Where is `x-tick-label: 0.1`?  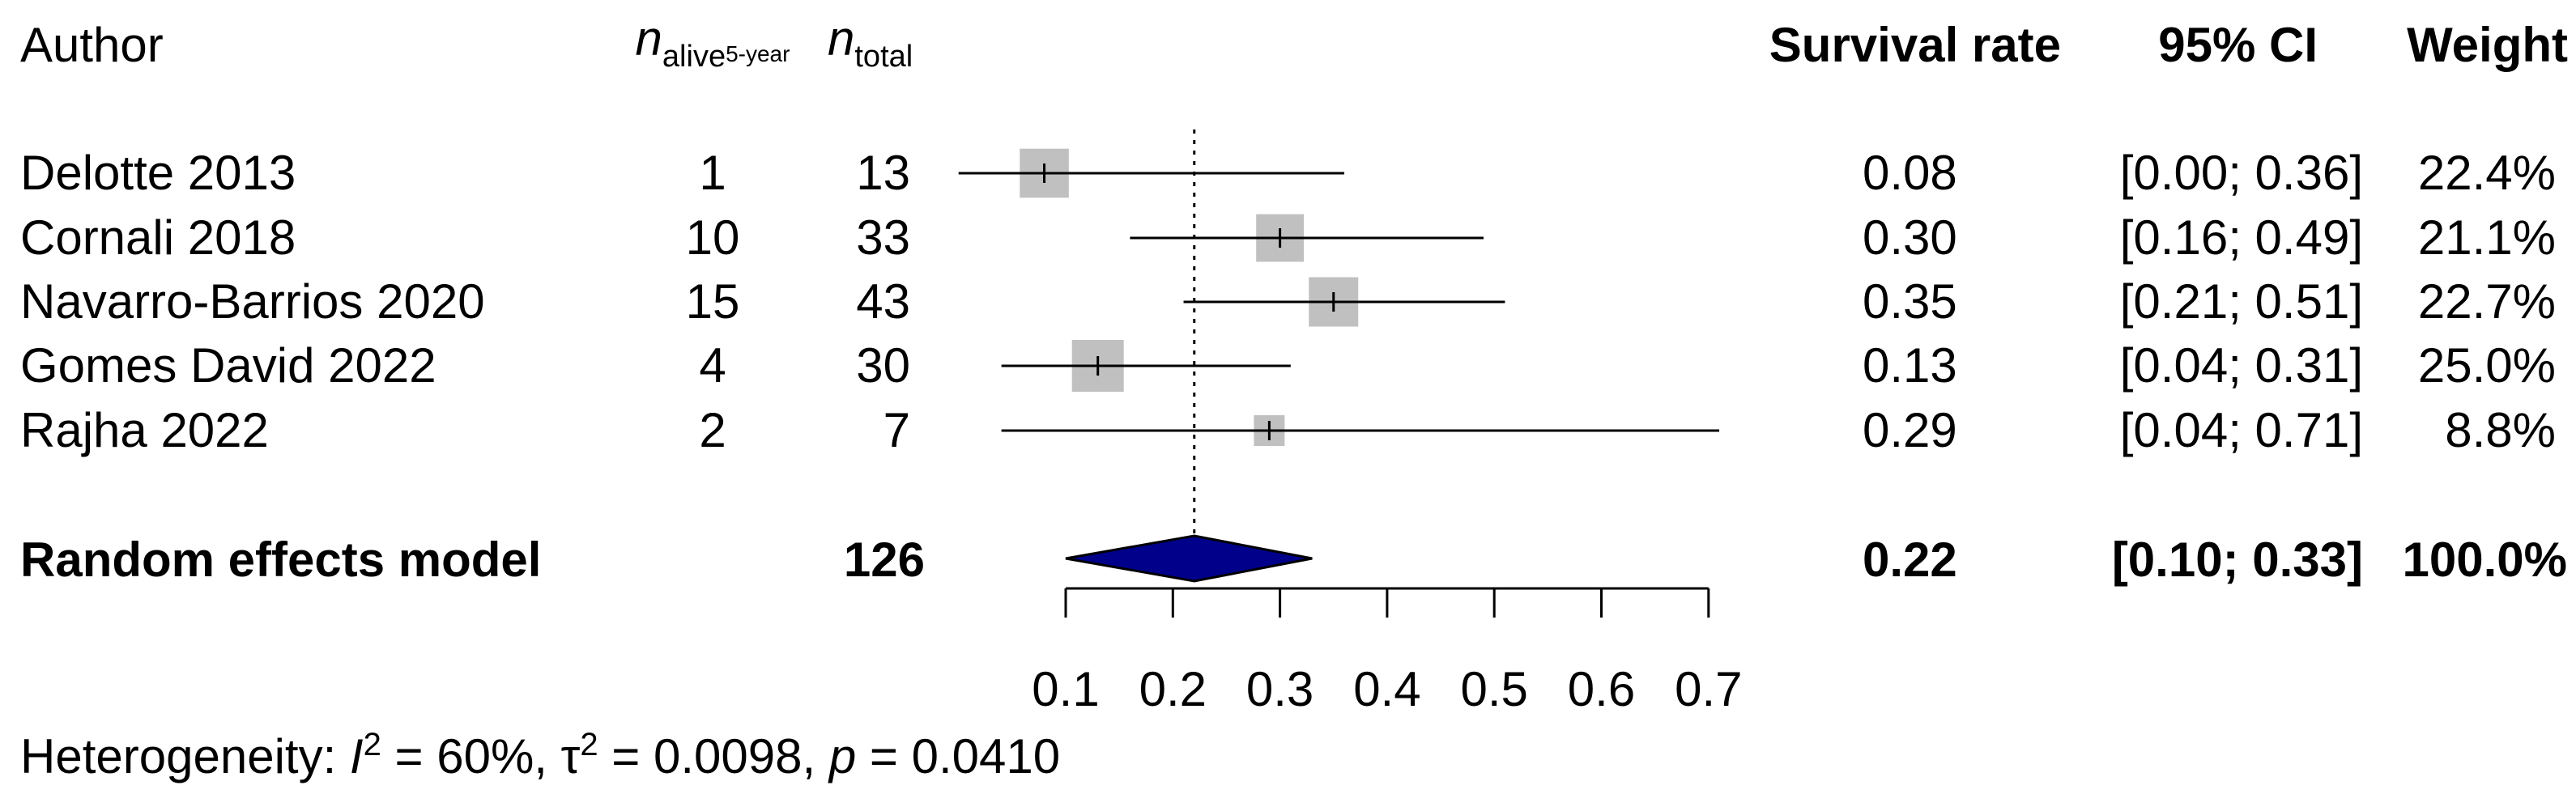
x-tick-label: 0.1 is located at coordinates (1065, 689).